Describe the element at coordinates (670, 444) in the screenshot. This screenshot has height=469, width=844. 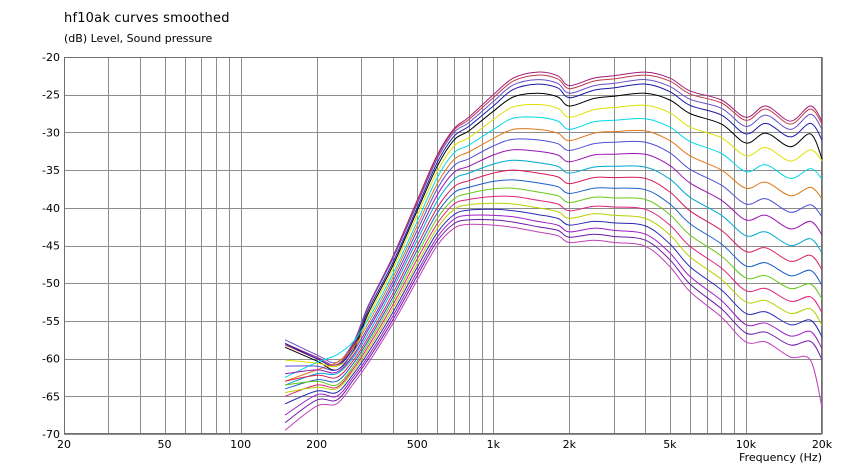
I see `x-tick-label: 5k` at that location.